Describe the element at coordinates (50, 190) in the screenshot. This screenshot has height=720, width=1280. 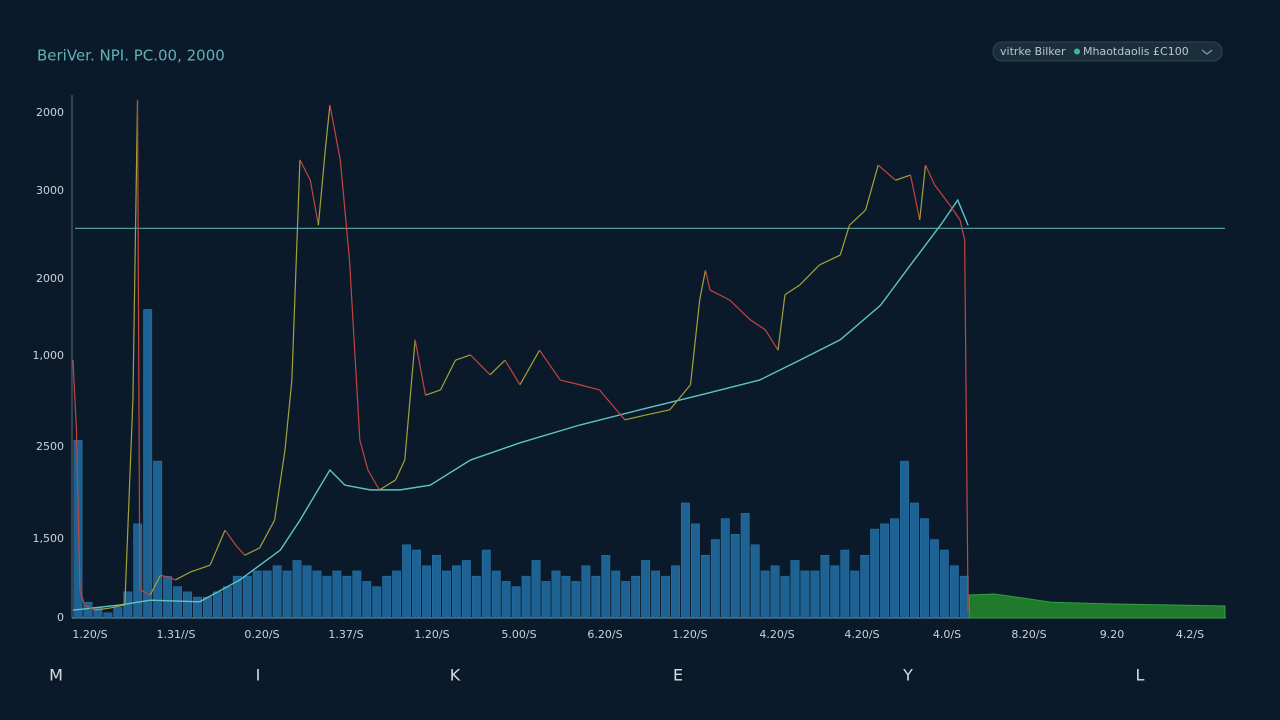
I see `y-tick-label: 3000` at that location.